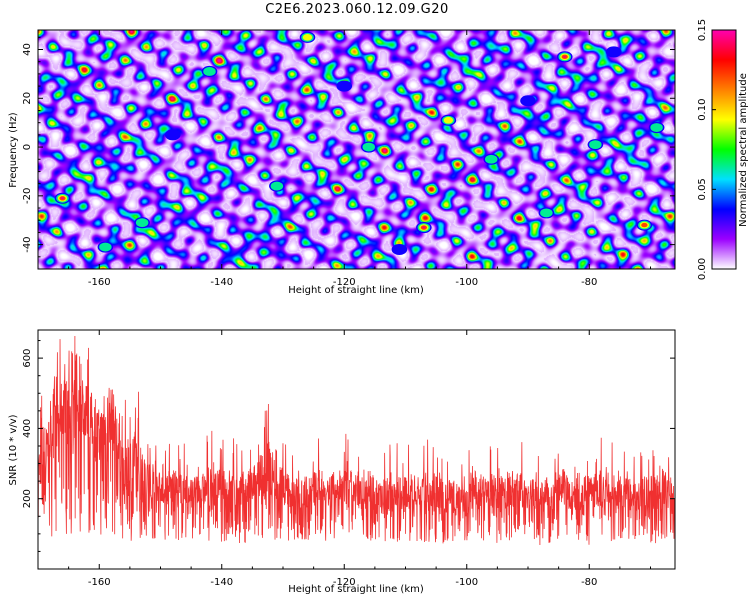 This screenshot has width=750, height=600. Describe the element at coordinates (27, 244) in the screenshot. I see `y-tick-label: -40` at that location.